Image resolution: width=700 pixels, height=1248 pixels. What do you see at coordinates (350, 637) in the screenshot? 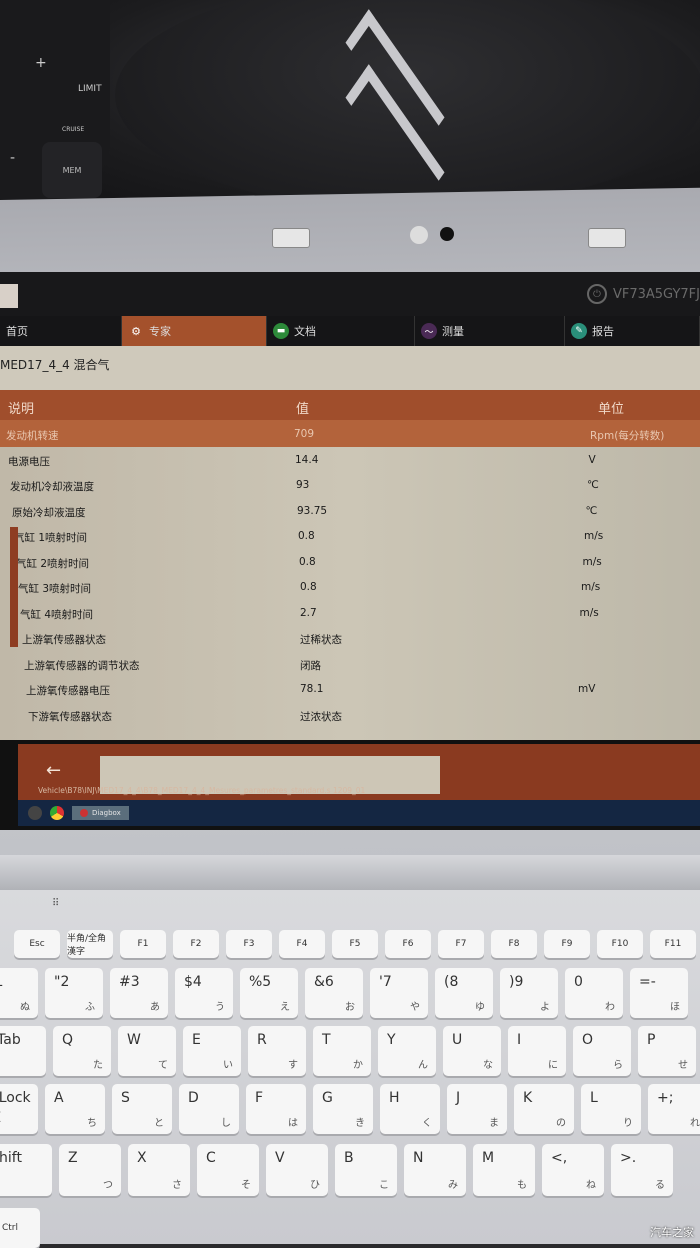
I see `table-row: 上游氧传感器状态 过稀状态` at bounding box center [350, 637].